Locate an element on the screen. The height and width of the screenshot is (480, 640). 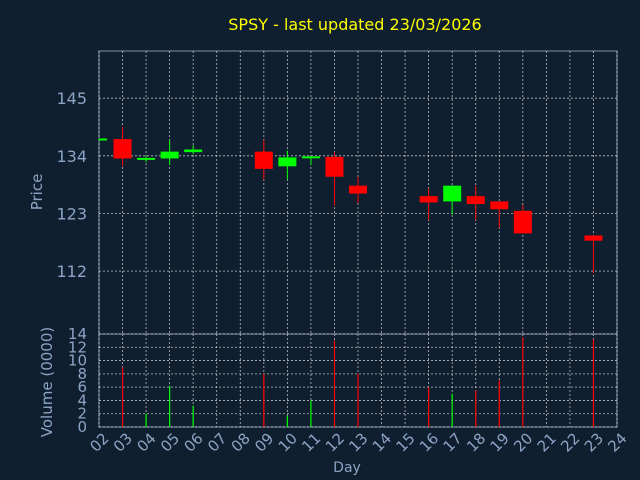
volume-tick-label: 0 is located at coordinates (82, 427).